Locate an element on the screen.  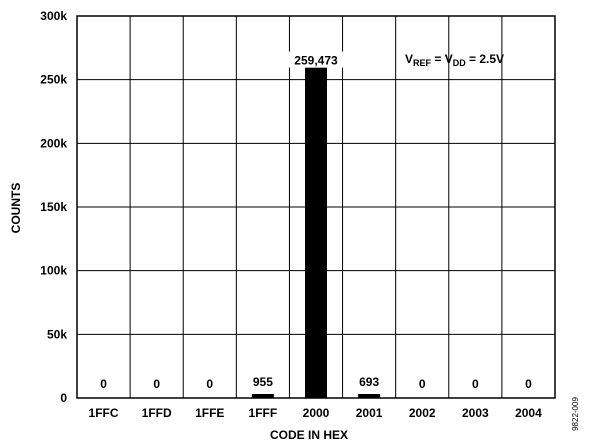
bar-2000 is located at coordinates (316, 233).